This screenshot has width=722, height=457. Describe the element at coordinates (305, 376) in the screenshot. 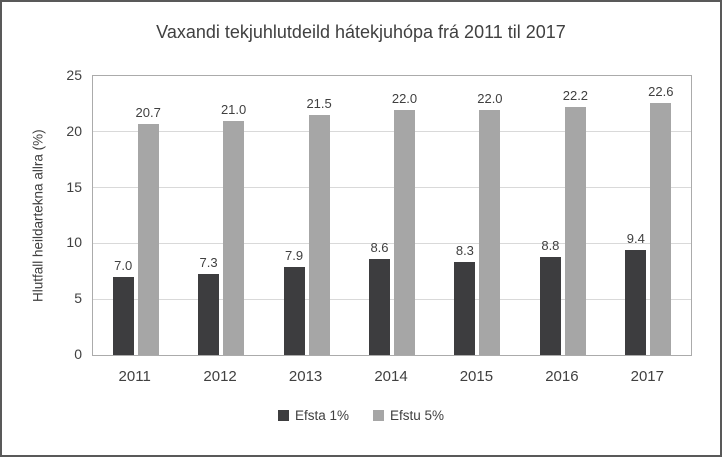

I see `x-axis-label-2013: 2013` at that location.